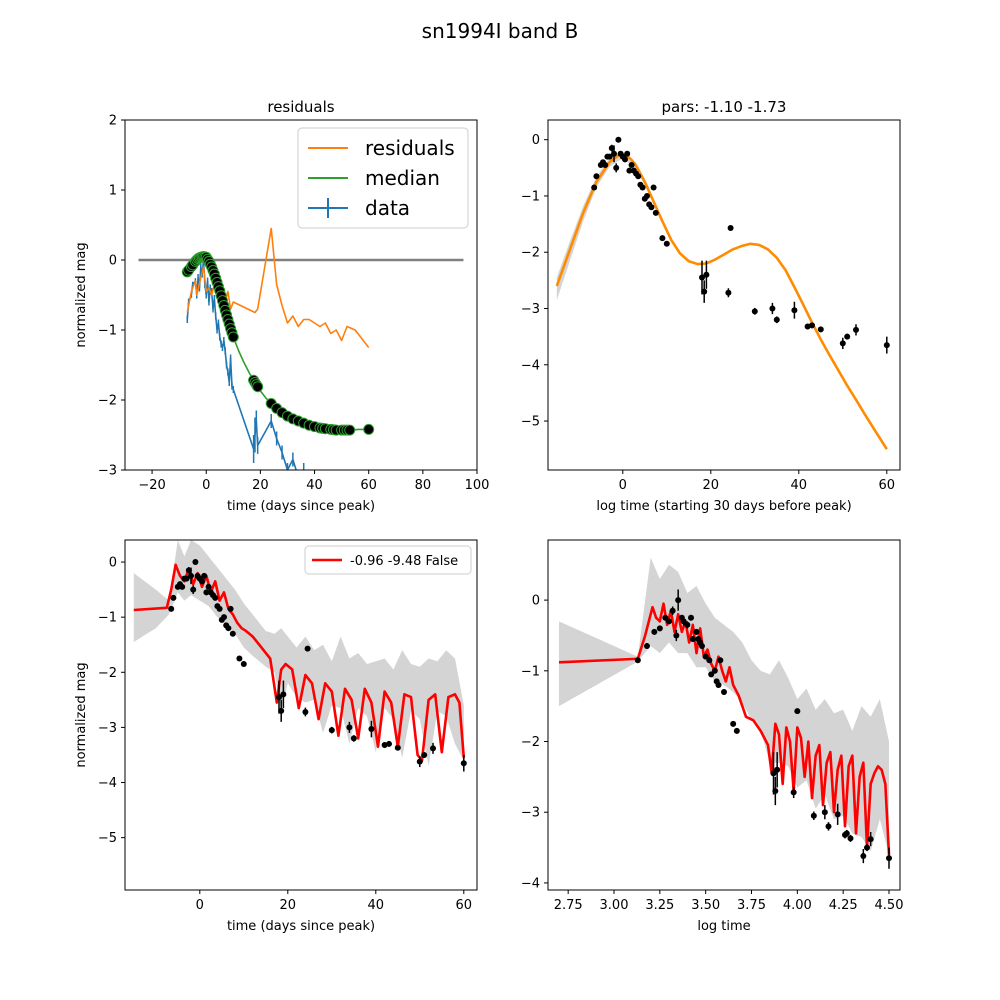 The width and height of the screenshot is (1000, 1000). Describe the element at coordinates (301, 926) in the screenshot. I see `x-axis-label: time (days since peak)` at that location.